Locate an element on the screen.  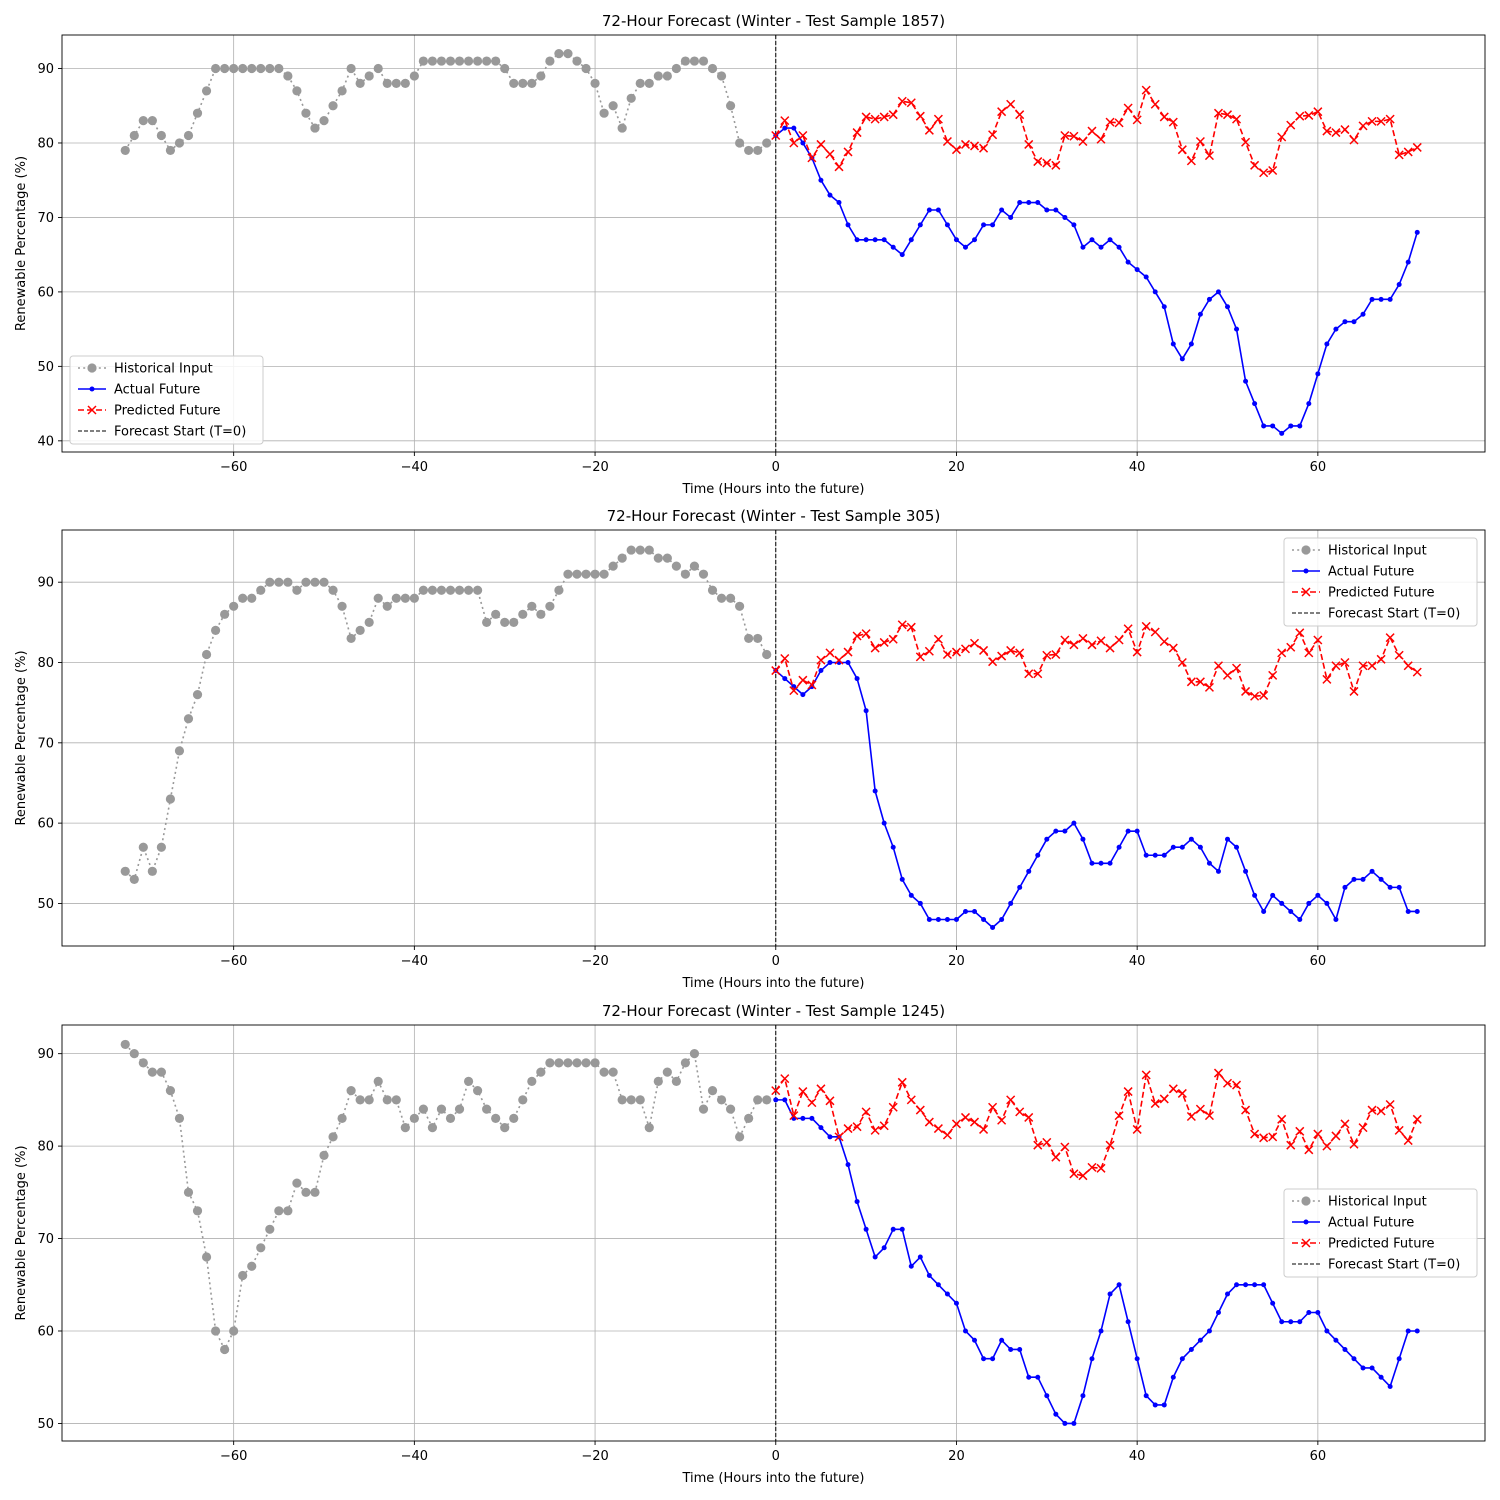
legend-label: Actual Future is located at coordinates (157, 390).